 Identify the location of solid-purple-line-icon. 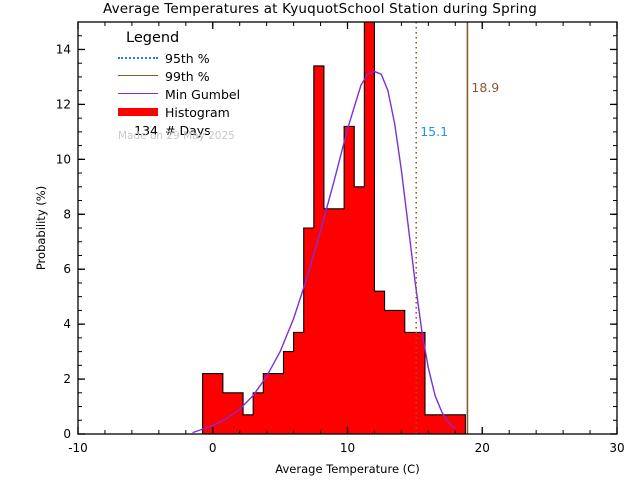
(138, 94).